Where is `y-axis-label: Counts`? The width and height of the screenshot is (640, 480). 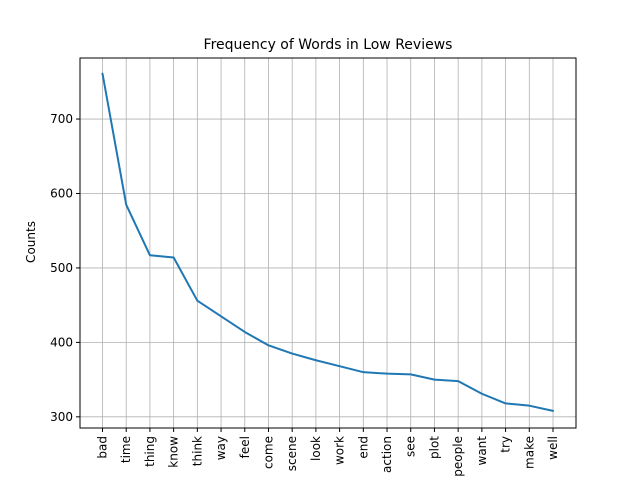 y-axis-label: Counts is located at coordinates (31, 242).